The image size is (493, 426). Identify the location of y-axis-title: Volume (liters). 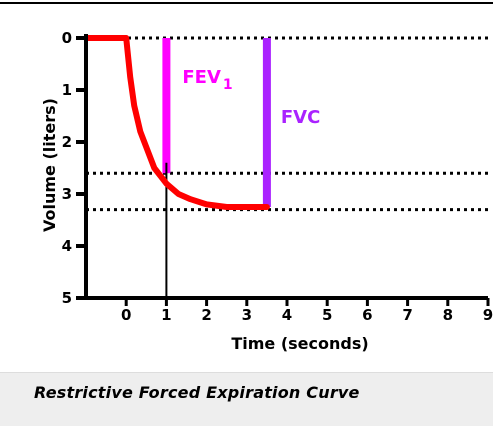
(49, 165).